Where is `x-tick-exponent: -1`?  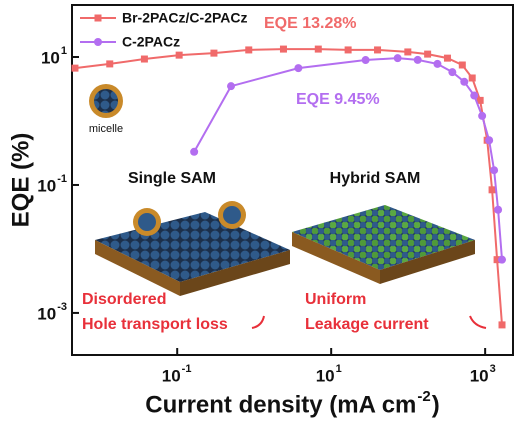
x-tick-exponent: -1 is located at coordinates (187, 369).